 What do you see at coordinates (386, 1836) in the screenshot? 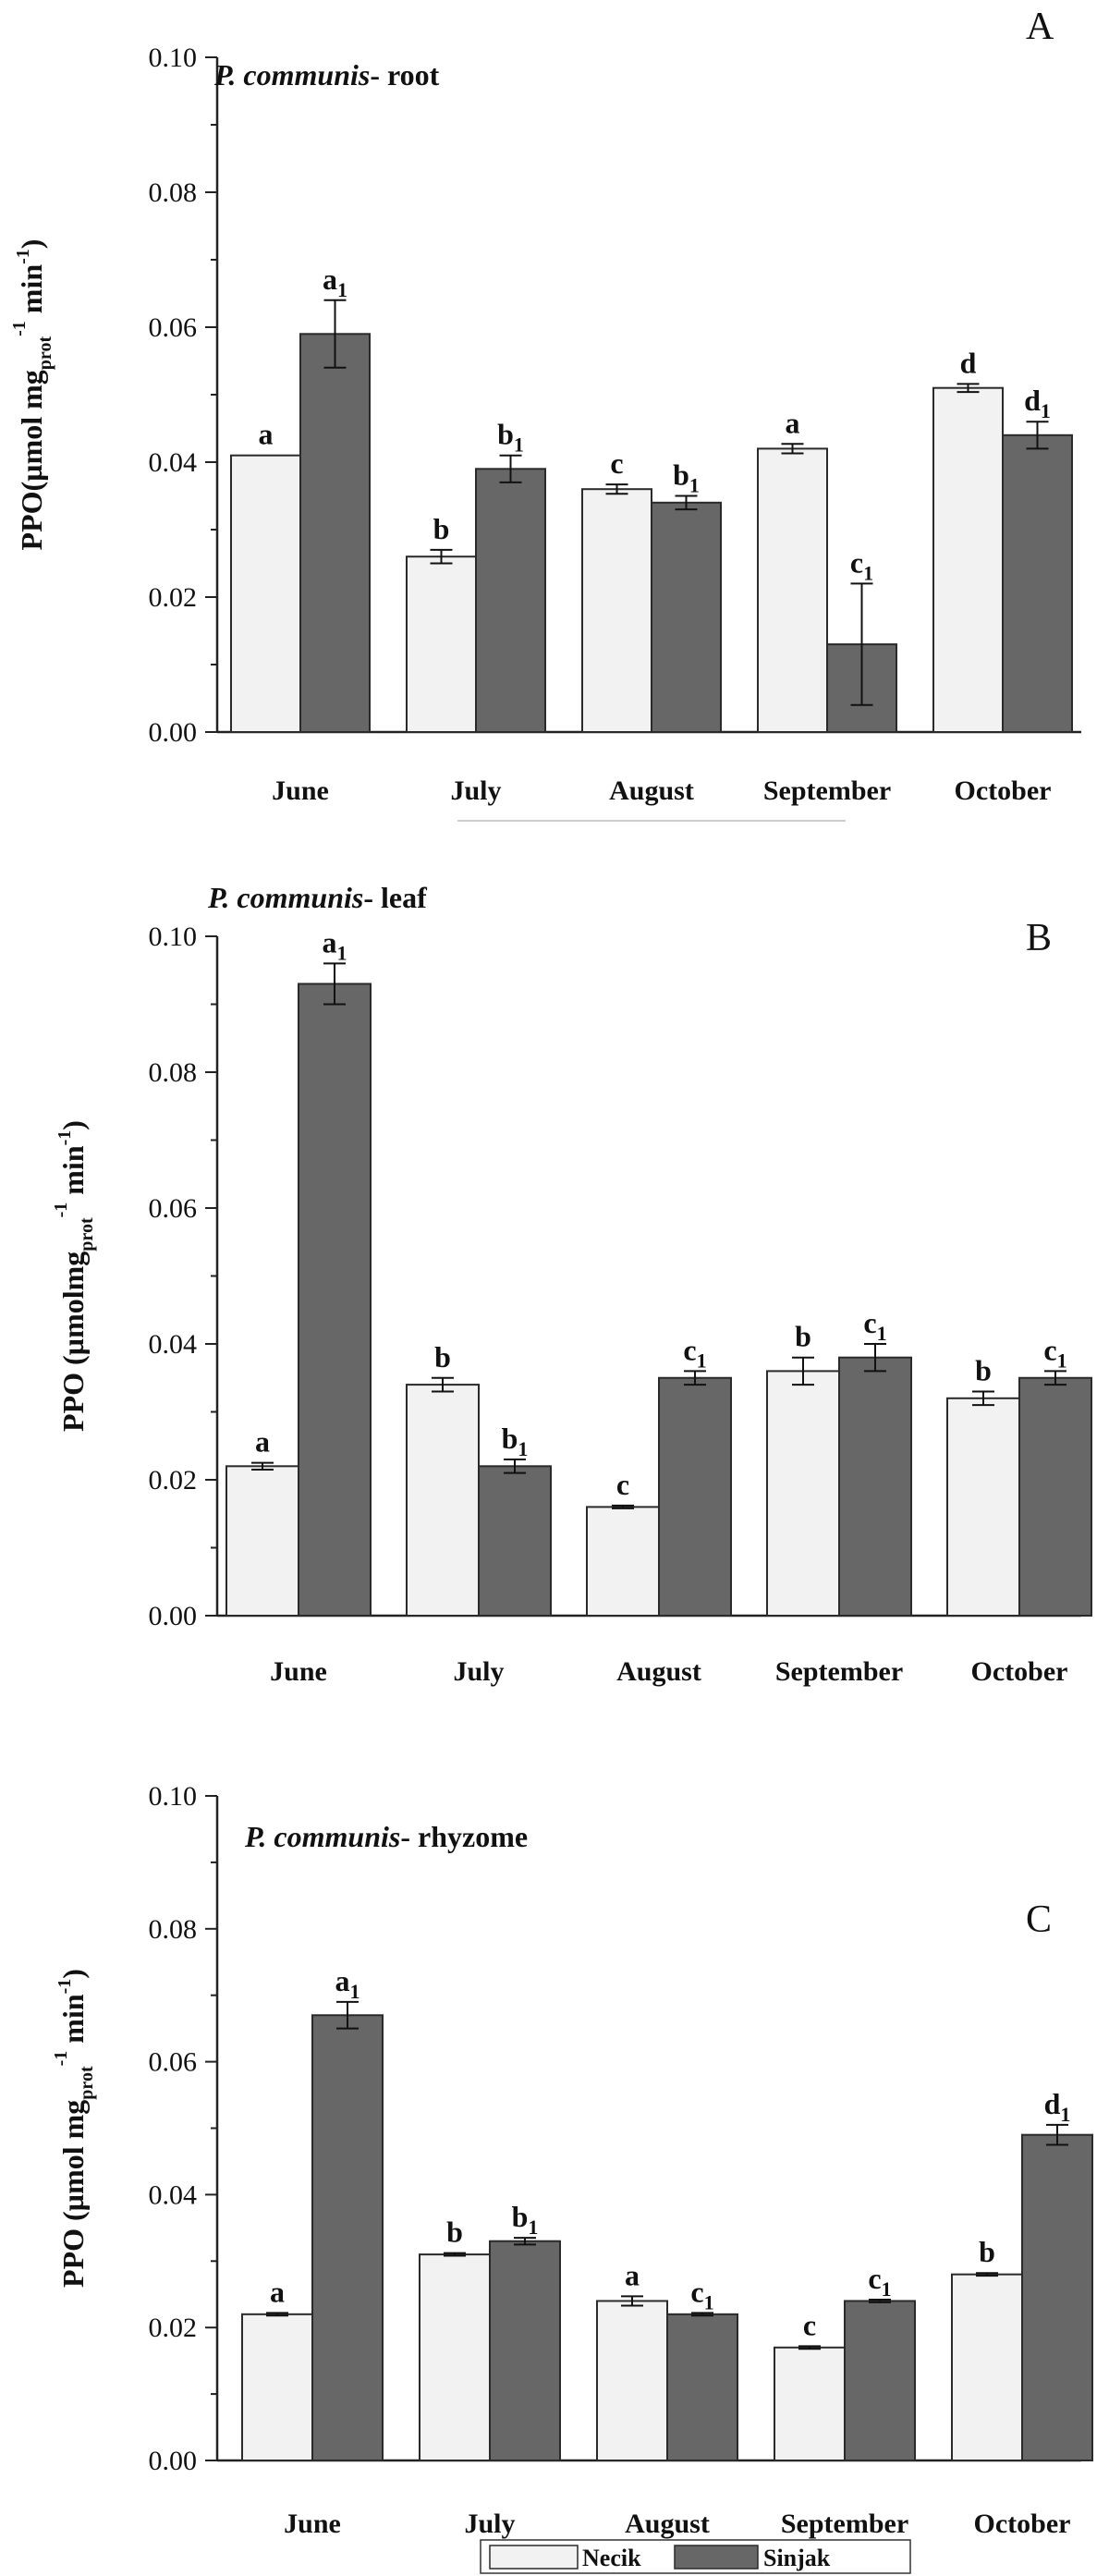
I see `panel-title: P. communis- rhyzome` at bounding box center [386, 1836].